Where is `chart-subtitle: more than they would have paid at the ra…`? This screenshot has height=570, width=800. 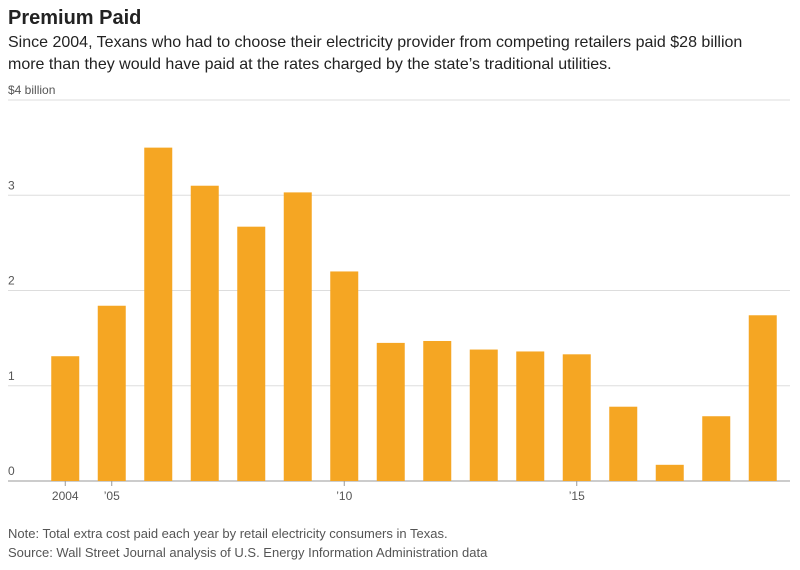
chart-subtitle: more than they would have paid at the ra… is located at coordinates (310, 64).